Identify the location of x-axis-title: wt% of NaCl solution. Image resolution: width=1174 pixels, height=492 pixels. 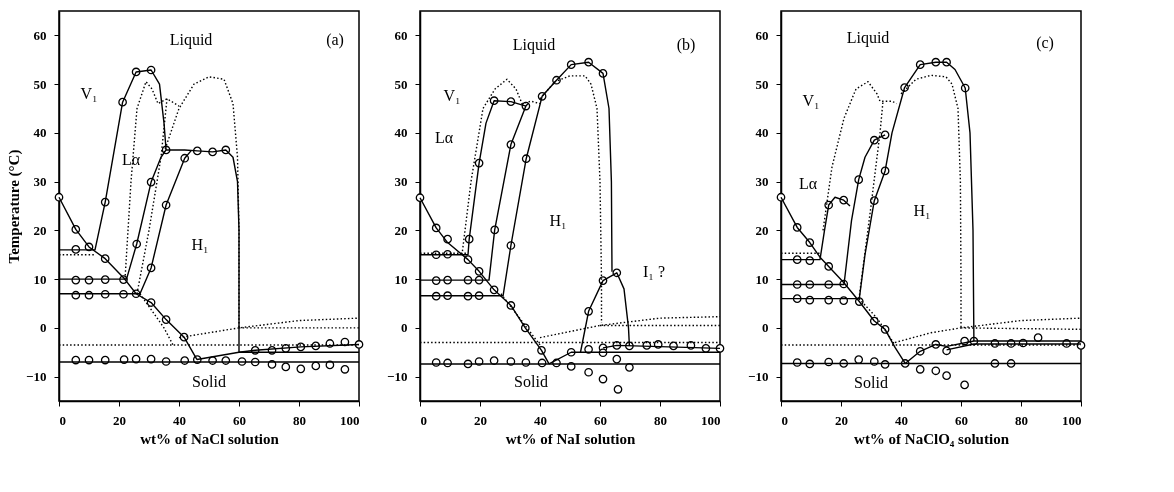
(210, 438).